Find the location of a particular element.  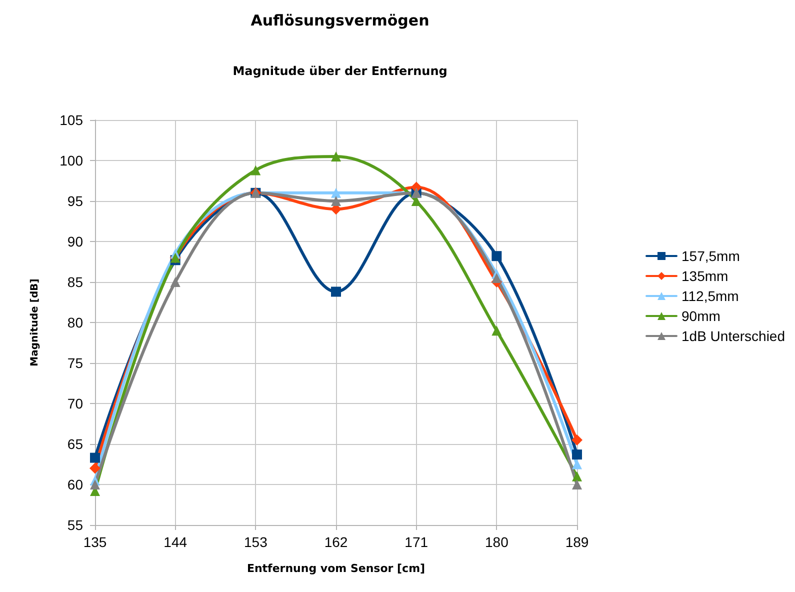

x-tick-label: 171 is located at coordinates (416, 542).